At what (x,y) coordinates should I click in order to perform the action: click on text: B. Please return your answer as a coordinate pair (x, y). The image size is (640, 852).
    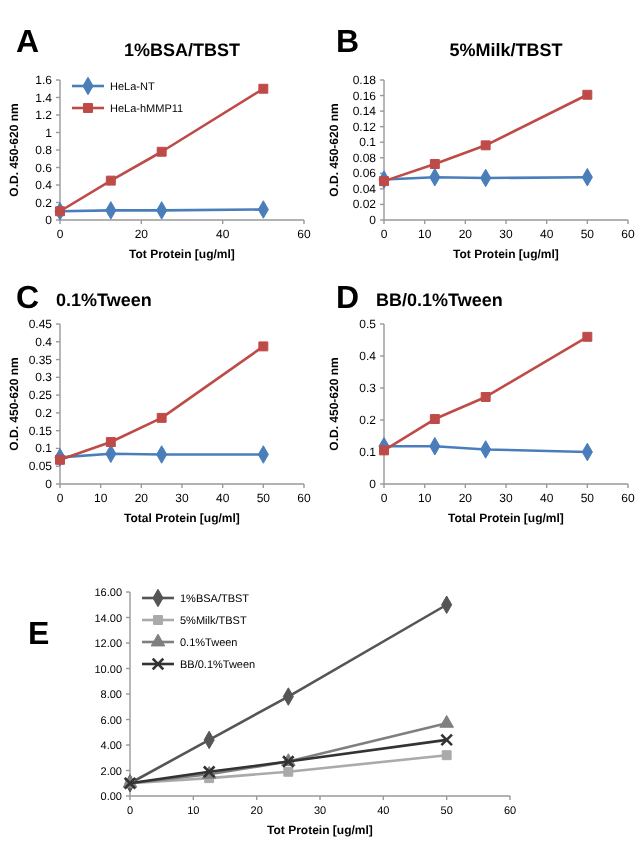
    Looking at the image, I should click on (348, 43).